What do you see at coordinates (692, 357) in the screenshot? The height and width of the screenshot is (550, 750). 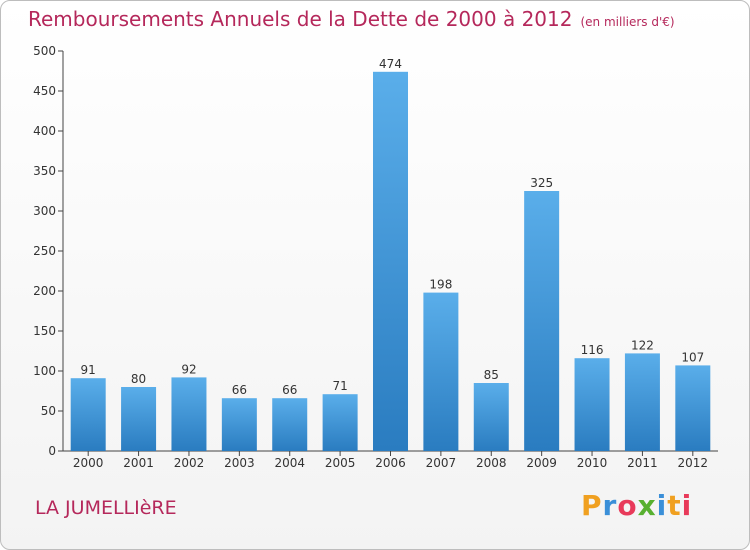 I see `data-label: 107` at bounding box center [692, 357].